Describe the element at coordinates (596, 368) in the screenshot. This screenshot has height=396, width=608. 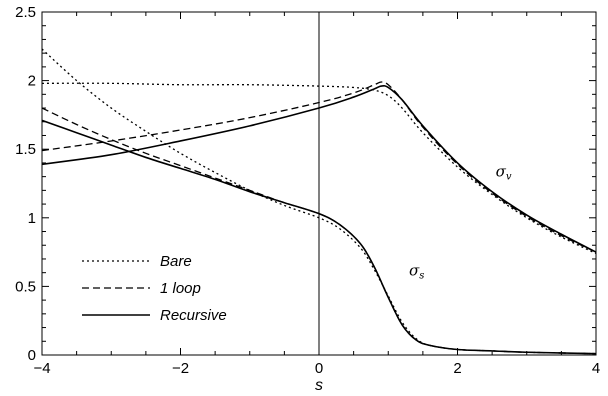
I see `x-tick-label: 4` at that location.